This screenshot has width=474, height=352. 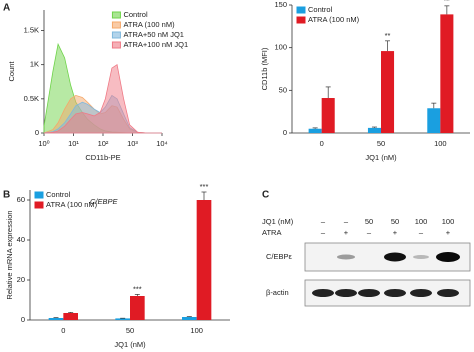 What do you see at coordinates (162, 143) in the screenshot?
I see `x-tick-label: 10⁴` at bounding box center [162, 143].